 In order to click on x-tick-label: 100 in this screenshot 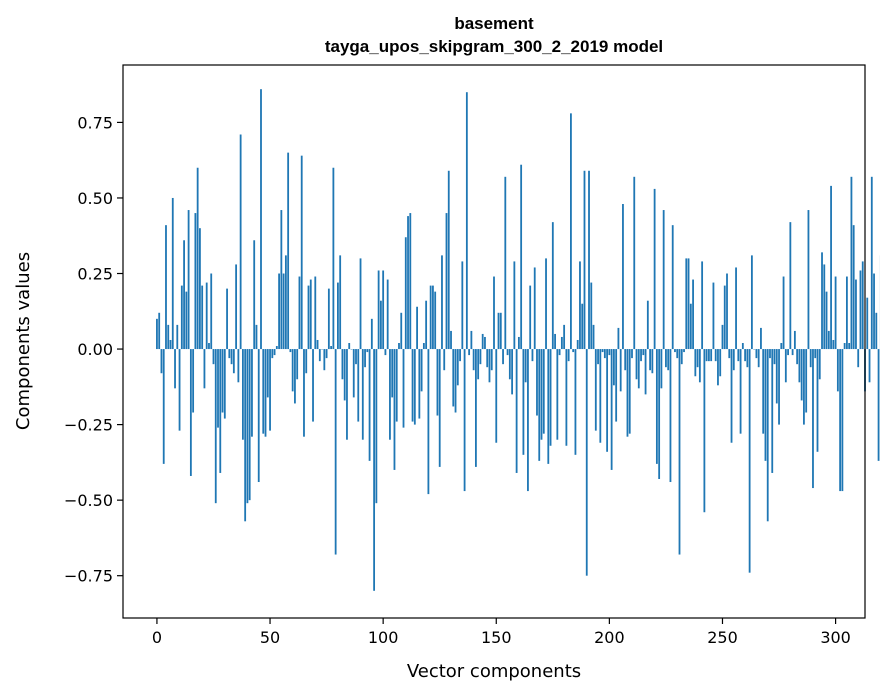, I will do `click(383, 637)`.